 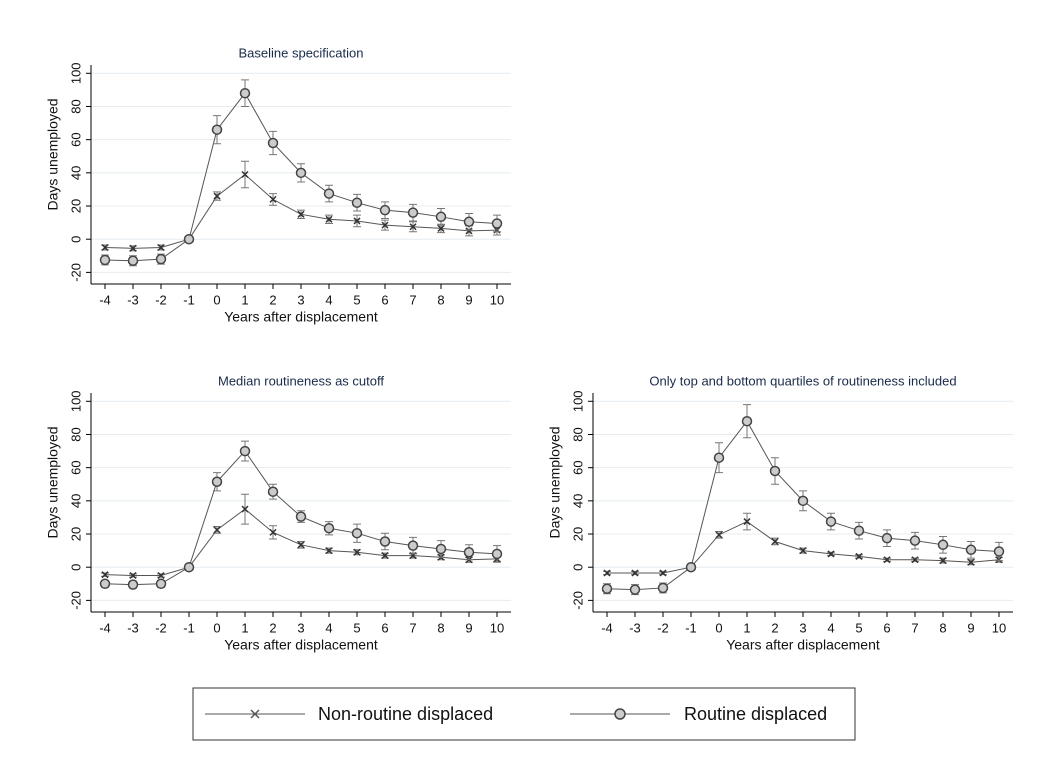 What do you see at coordinates (755, 714) in the screenshot?
I see `legend-label: Routine displaced` at bounding box center [755, 714].